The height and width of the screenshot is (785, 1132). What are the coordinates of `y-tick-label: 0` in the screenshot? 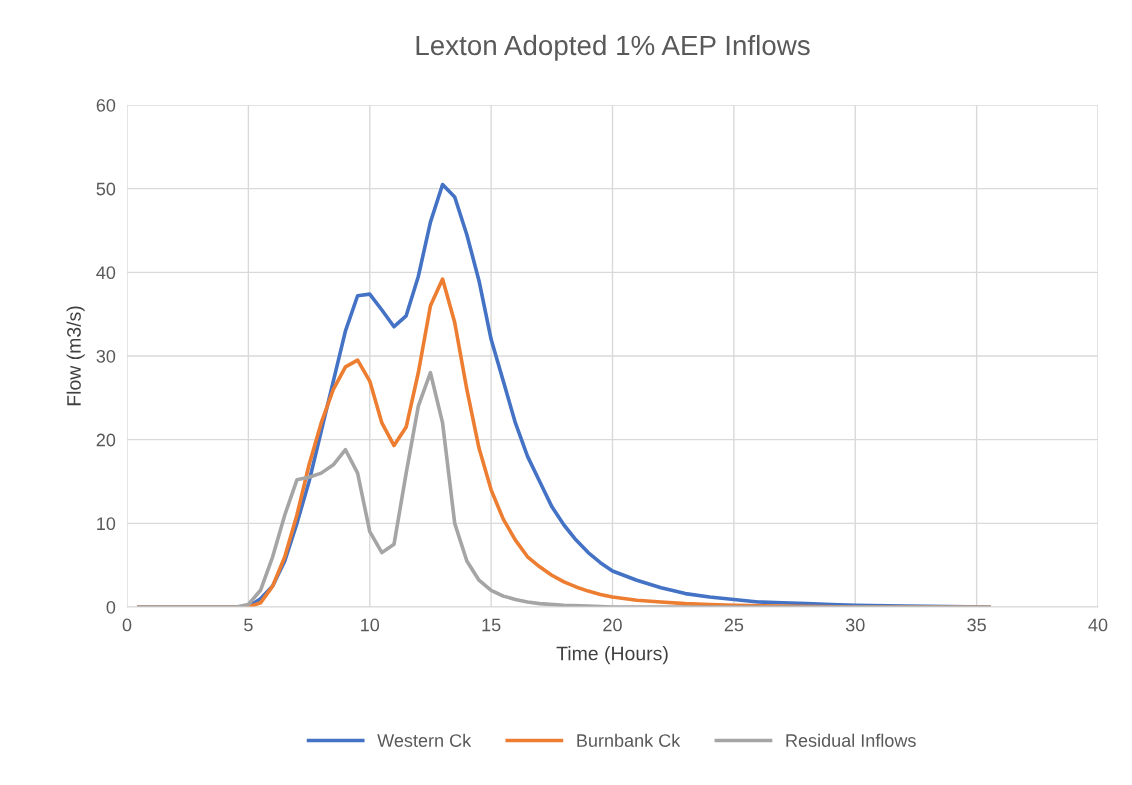 It's located at (111, 607).